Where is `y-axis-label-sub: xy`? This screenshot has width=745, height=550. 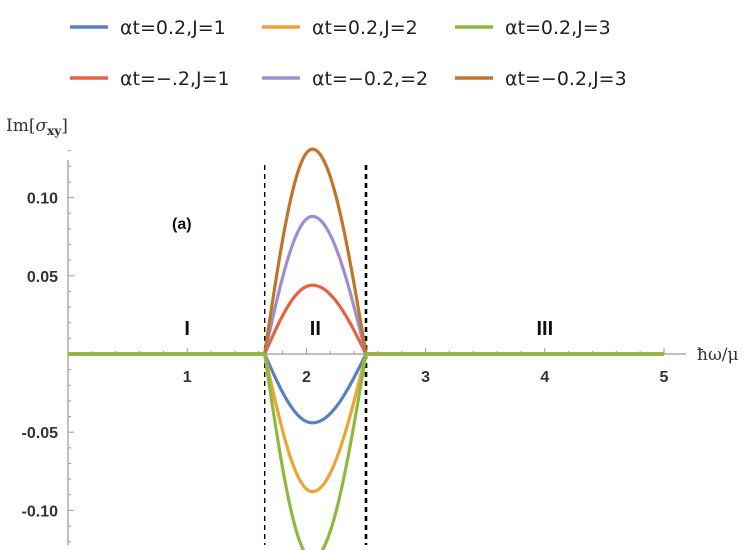
y-axis-label-sub: xy is located at coordinates (54, 131).